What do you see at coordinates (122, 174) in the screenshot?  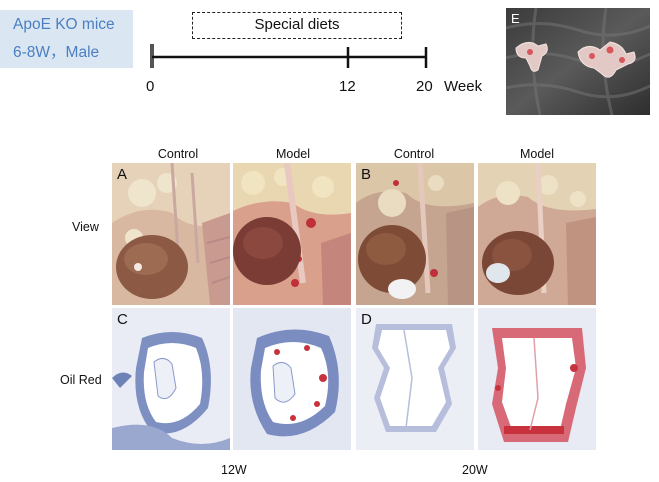 I see `panel-label-a: A` at bounding box center [122, 174].